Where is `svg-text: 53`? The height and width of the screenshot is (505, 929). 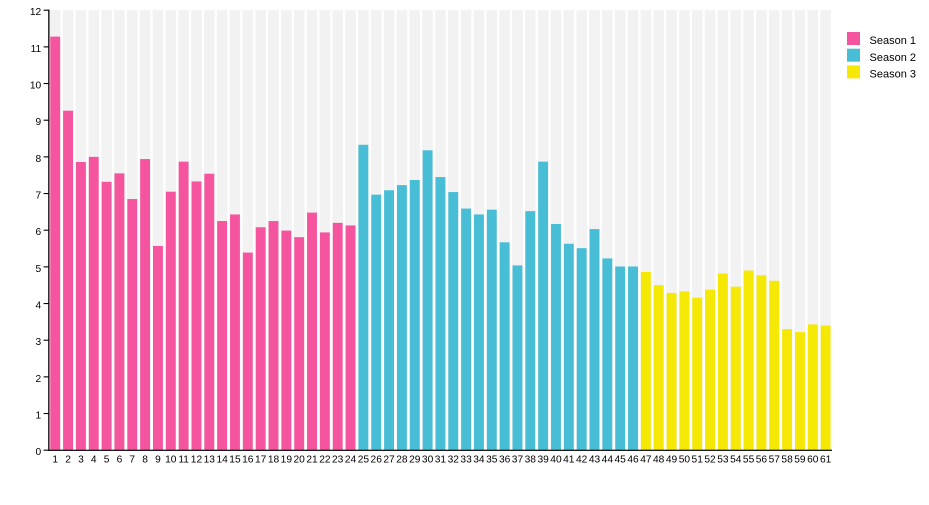
svg-text: 53 is located at coordinates (723, 459).